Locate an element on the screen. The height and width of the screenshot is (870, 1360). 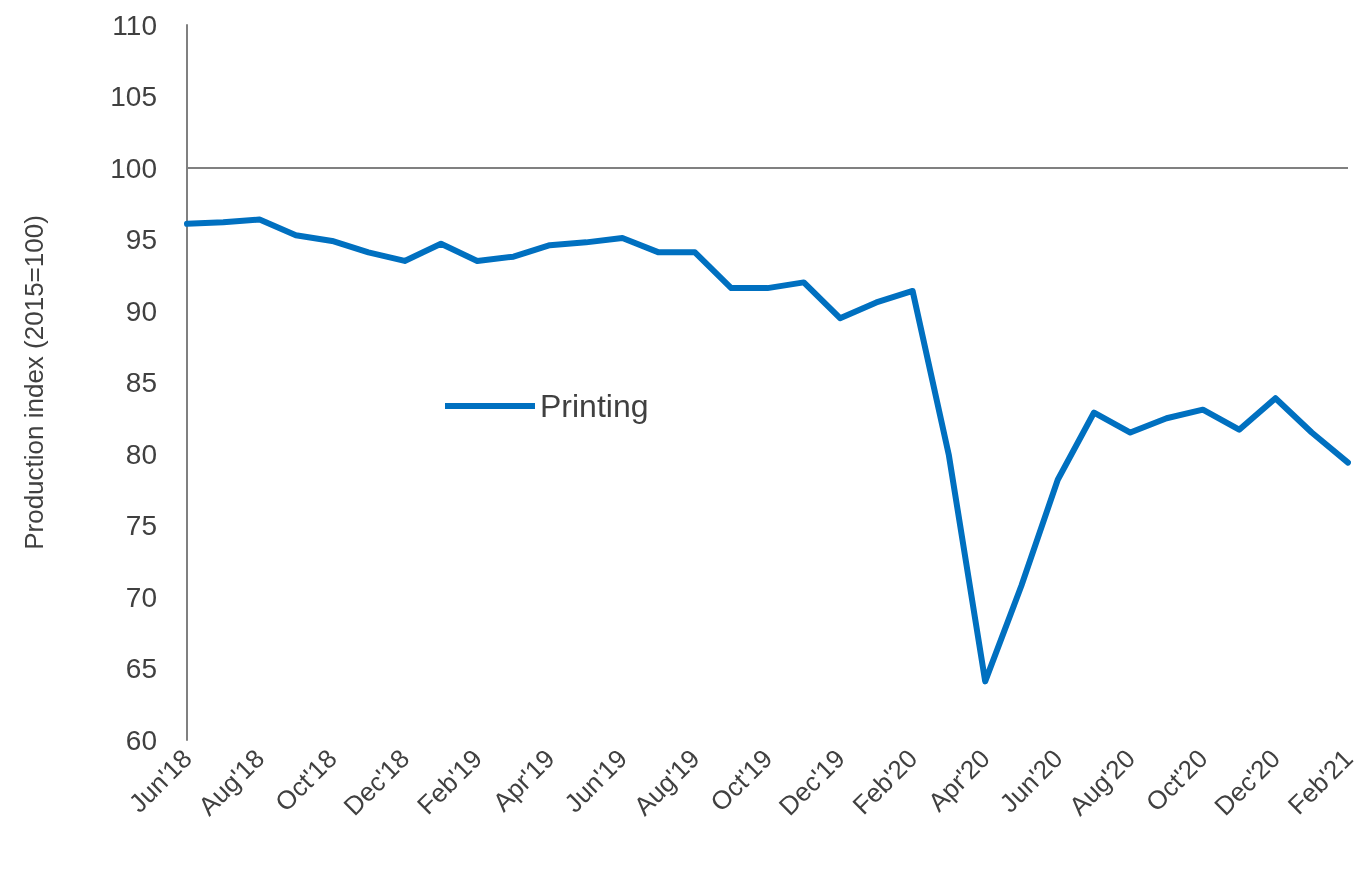
y-axis-title: Production index (2015=100) is located at coordinates (34, 382).